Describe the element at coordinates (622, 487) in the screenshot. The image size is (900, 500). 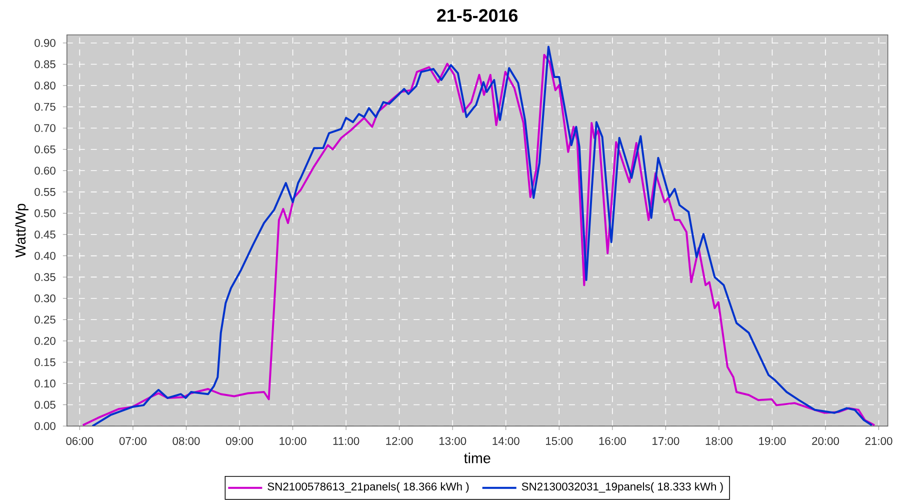
I see `legend-label: SN2130032031_19panels( 18.333 kWh )` at that location.